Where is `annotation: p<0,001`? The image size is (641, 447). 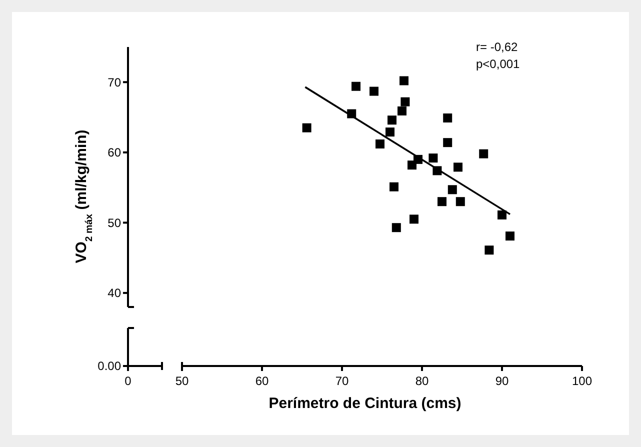
annotation: p<0,001 is located at coordinates (498, 64).